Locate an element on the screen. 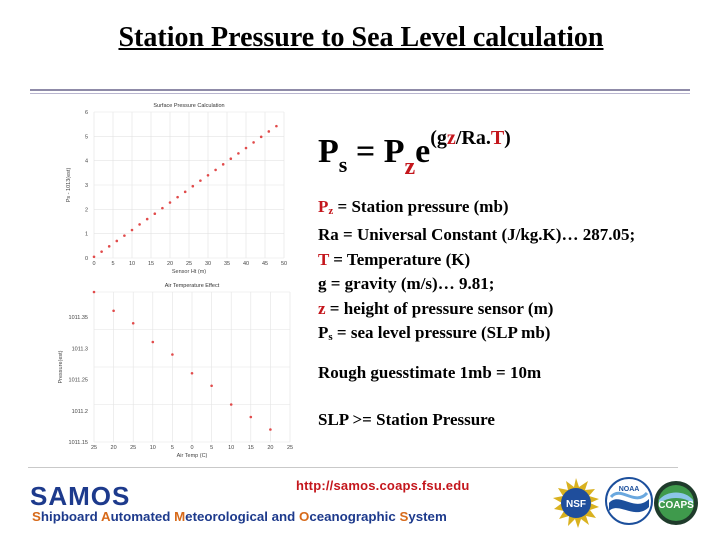  coaps-logo: COAPS is located at coordinates (676, 505).